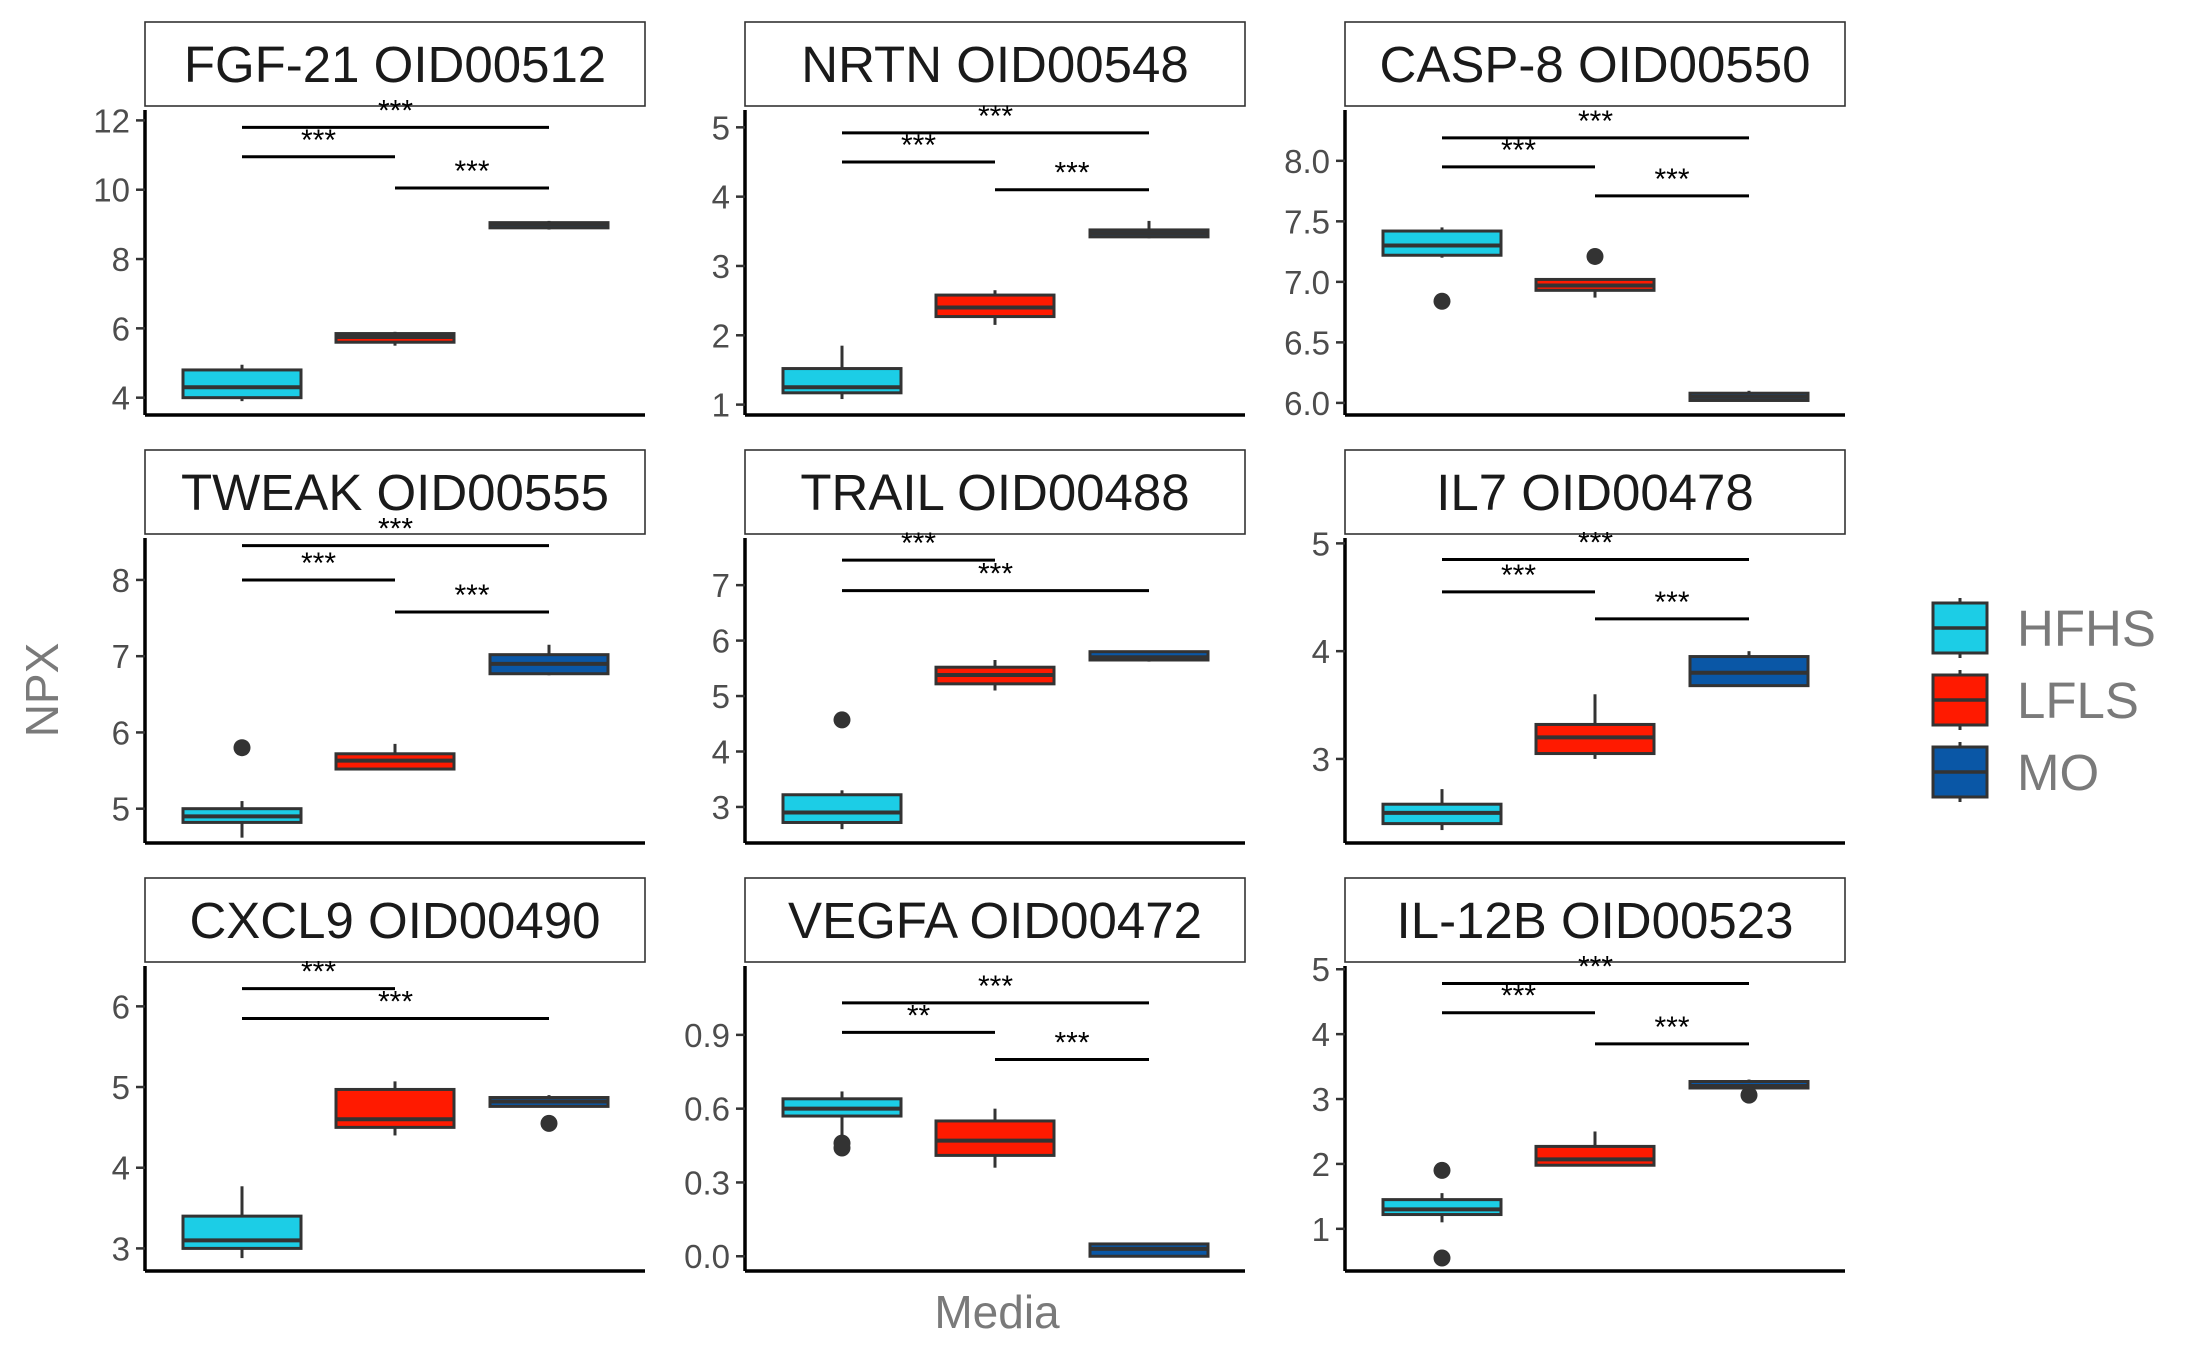 This screenshot has width=2187, height=1350. I want to click on y-tick-label: 7.5, so click(1307, 221).